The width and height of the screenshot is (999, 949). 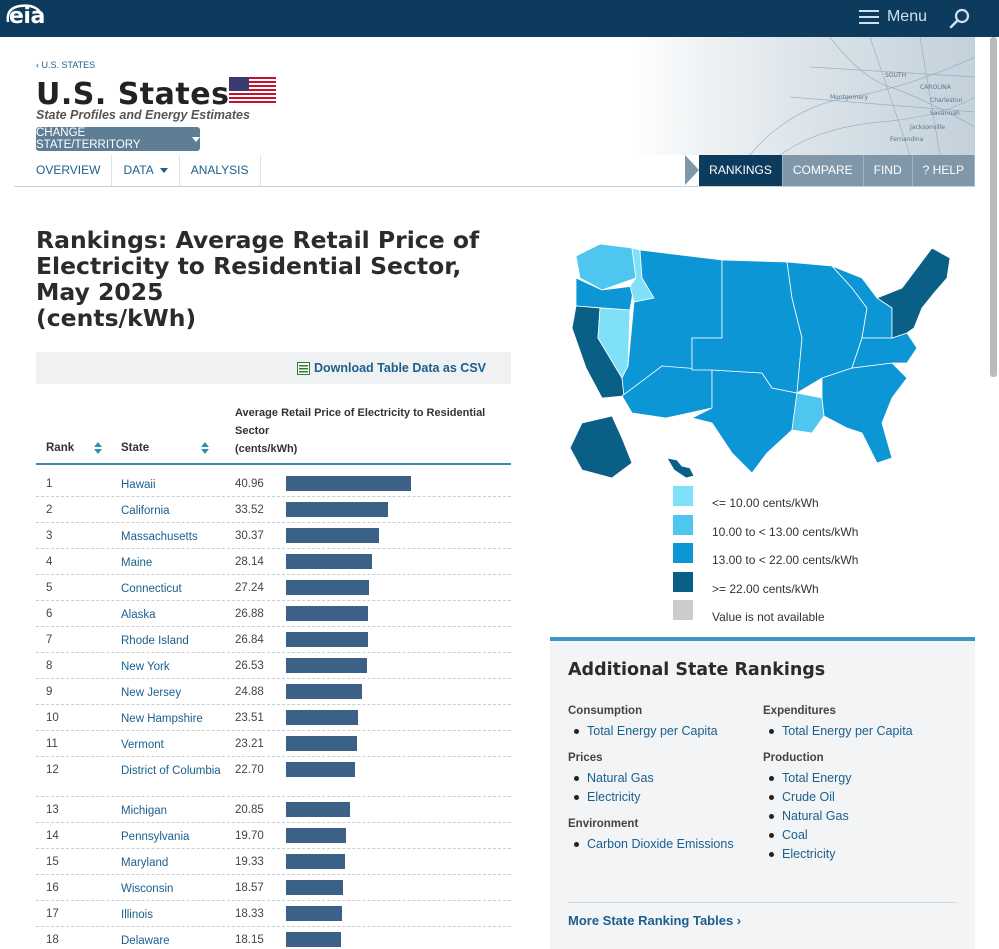 I want to click on tab-analysis: ANALYSIS, so click(x=220, y=170).